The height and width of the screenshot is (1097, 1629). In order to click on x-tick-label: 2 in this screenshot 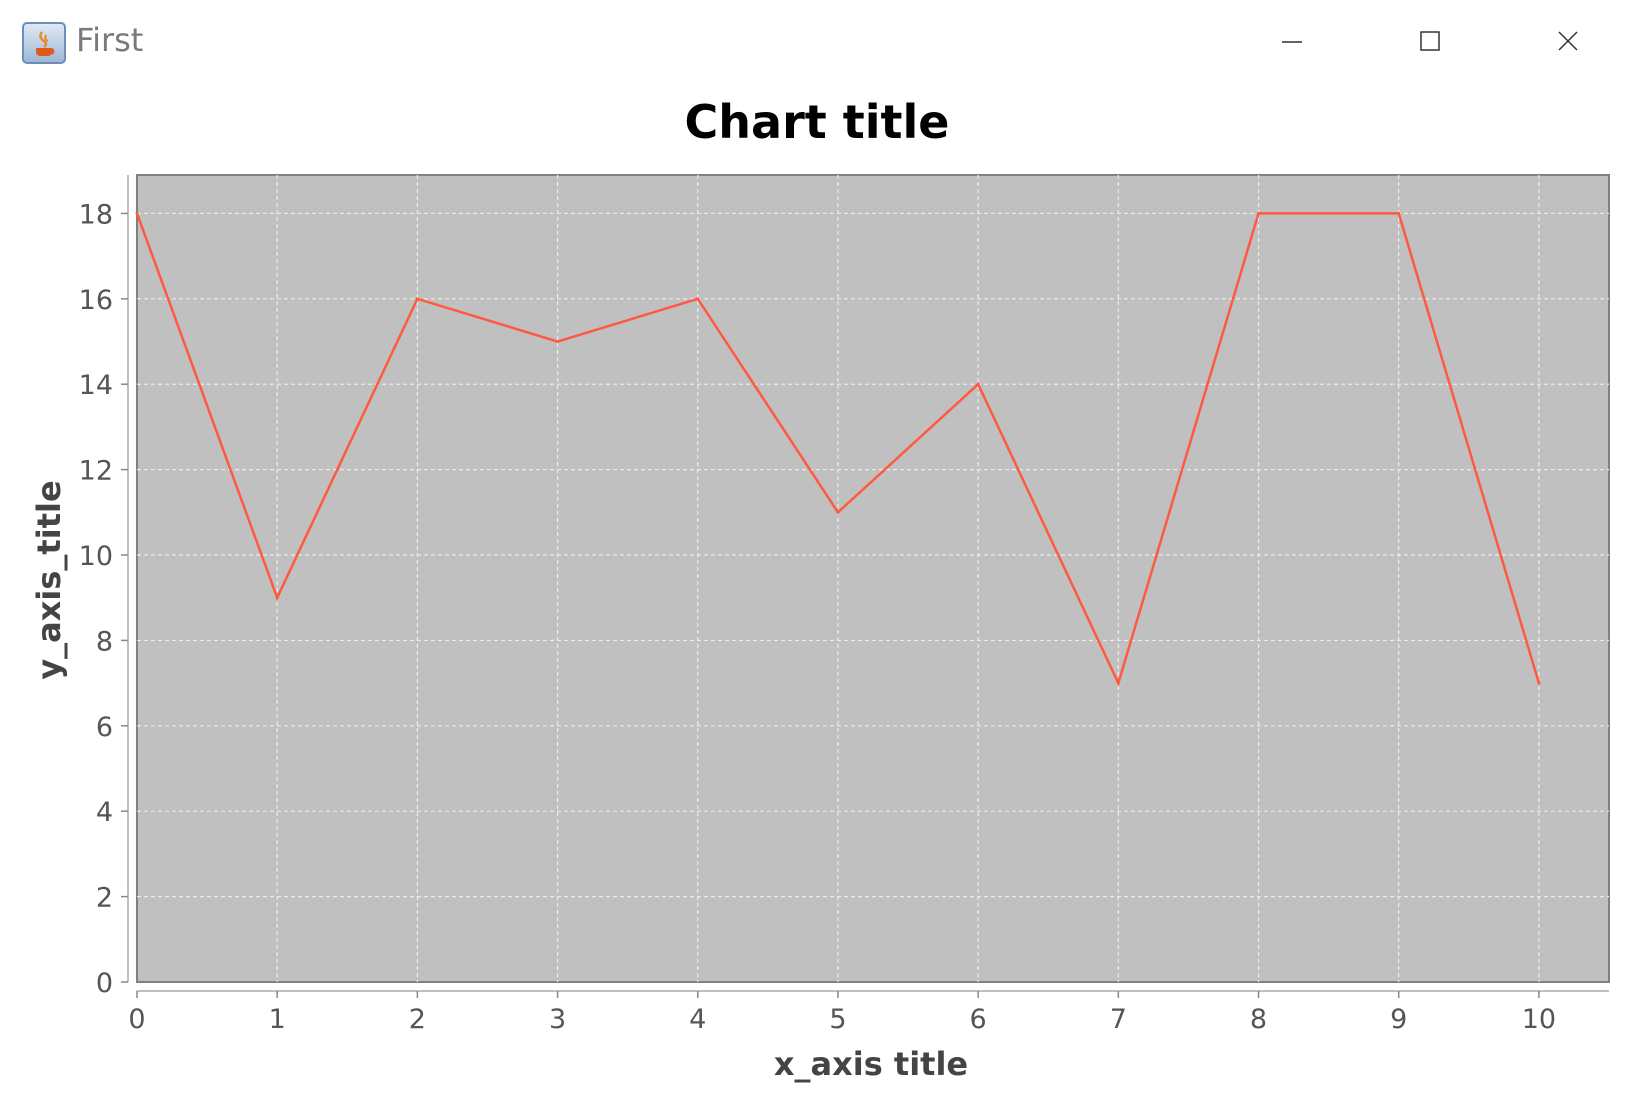, I will do `click(417, 1019)`.